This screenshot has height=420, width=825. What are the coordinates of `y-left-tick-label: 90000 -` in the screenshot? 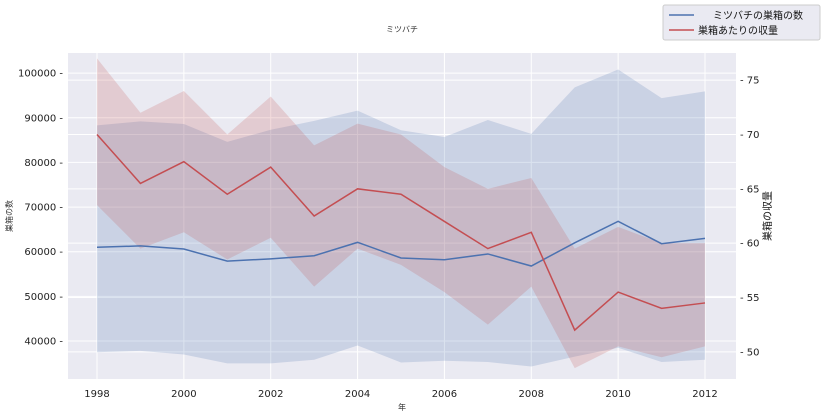 It's located at (43, 118).